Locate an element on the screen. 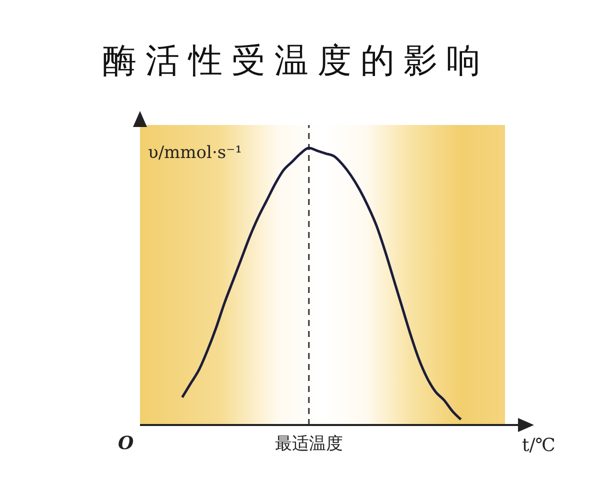  x-axis-title: t/℃ is located at coordinates (539, 445).